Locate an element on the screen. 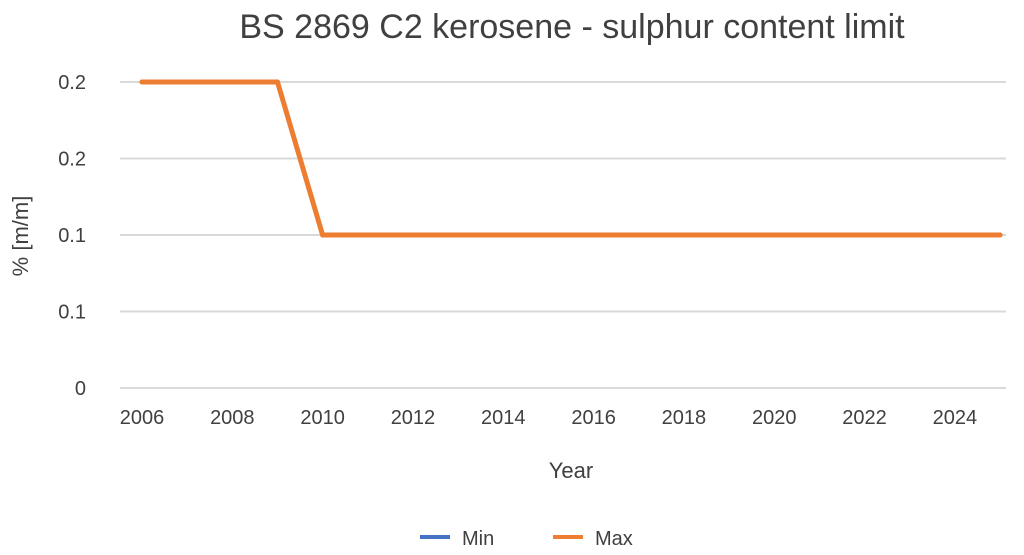  y-axis-label: % [m/m] is located at coordinates (20, 236).